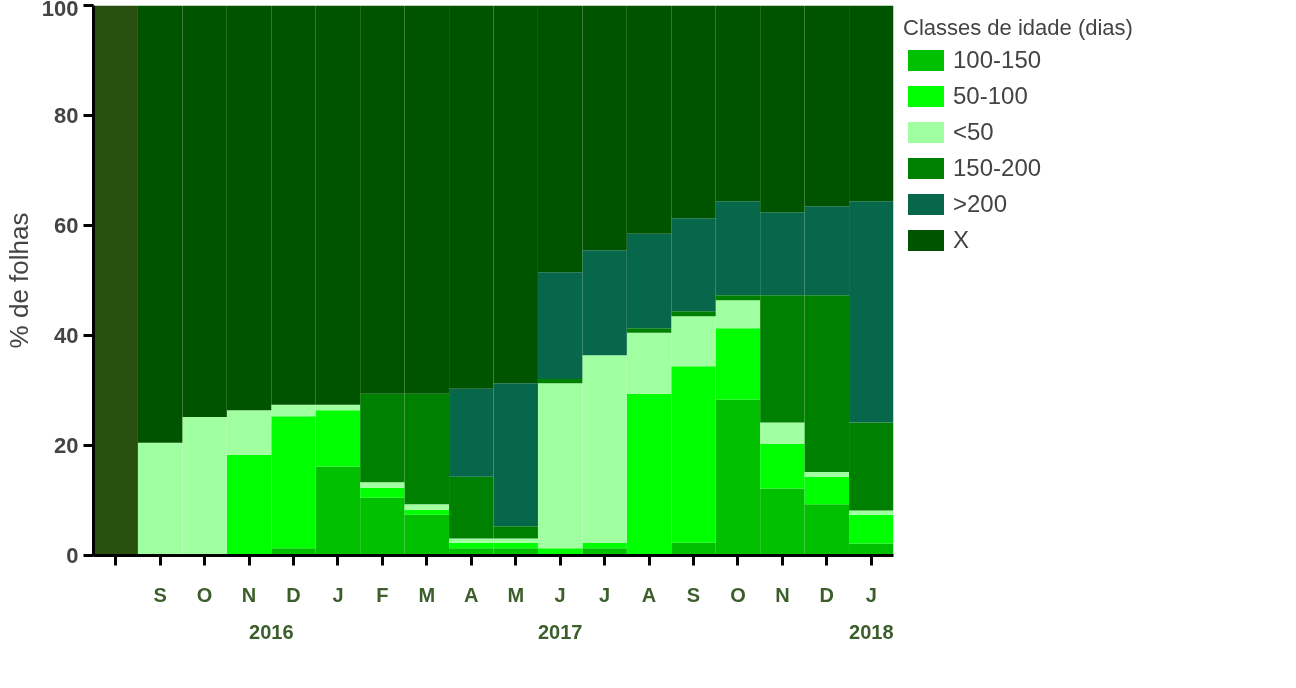 This screenshot has width=1296, height=688. I want to click on y-tick-label: 20, so click(66, 445).